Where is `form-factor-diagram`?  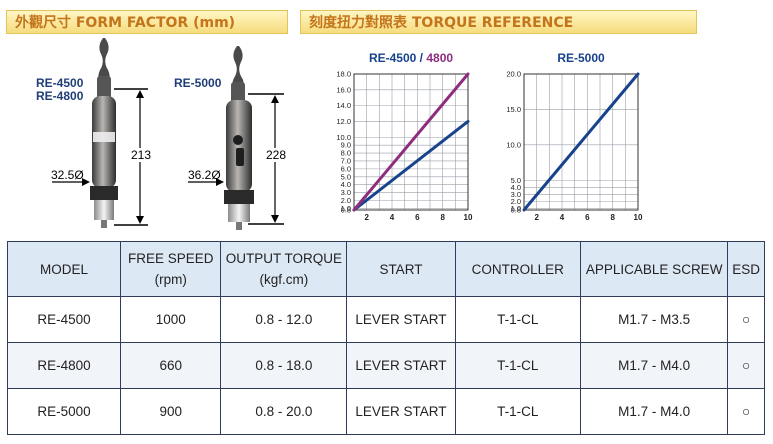
form-factor-diagram is located at coordinates (168, 134).